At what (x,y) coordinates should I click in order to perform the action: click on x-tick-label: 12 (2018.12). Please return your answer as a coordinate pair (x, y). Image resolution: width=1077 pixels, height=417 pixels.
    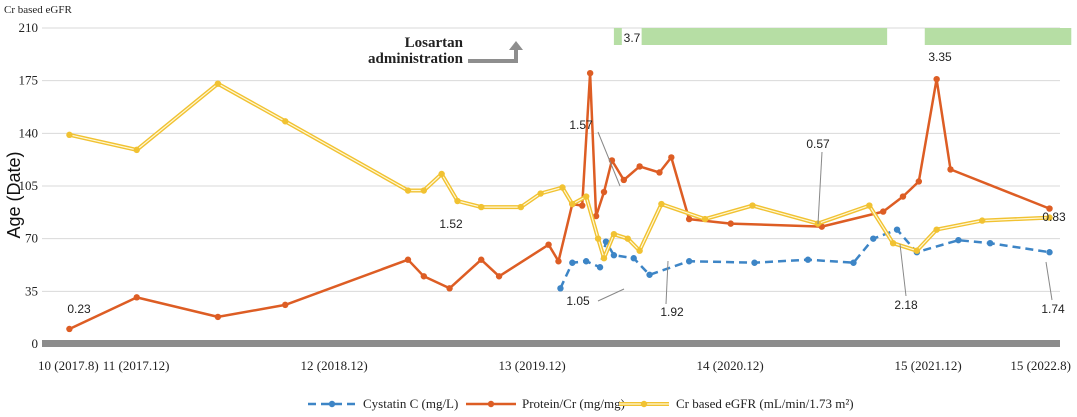
    Looking at the image, I should click on (334, 365).